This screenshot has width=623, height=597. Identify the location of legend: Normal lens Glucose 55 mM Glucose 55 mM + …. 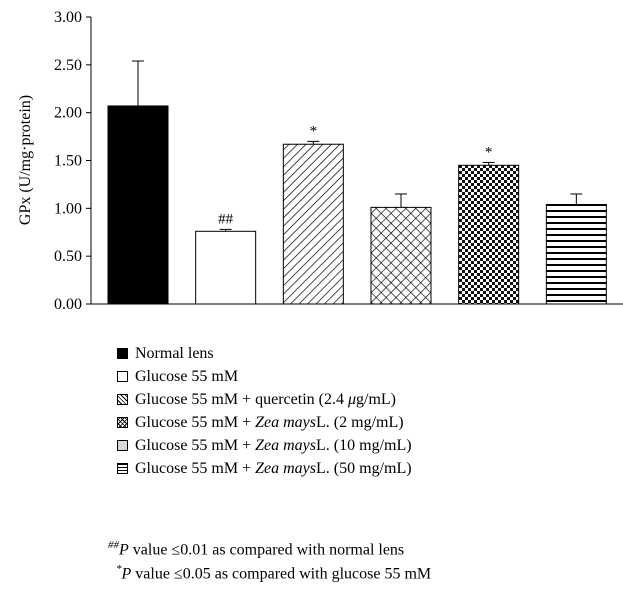
(264, 411).